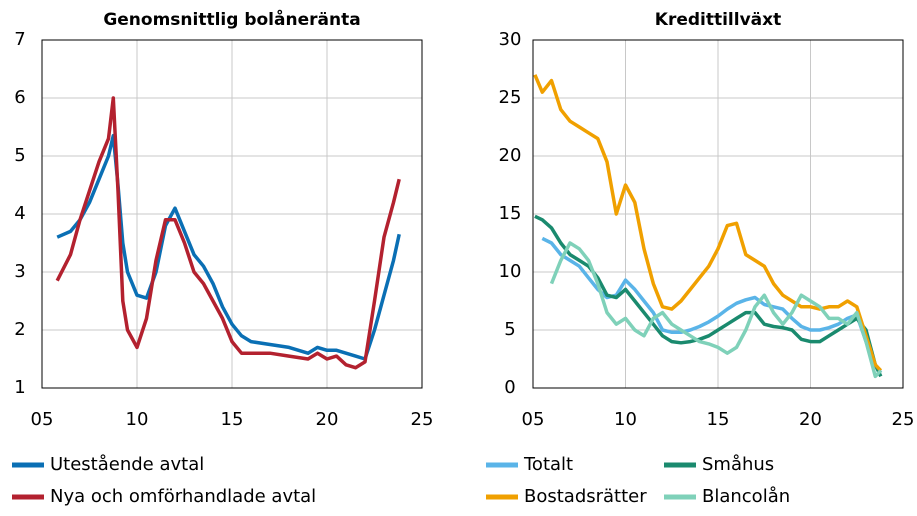  Describe the element at coordinates (509, 387) in the screenshot. I see `y-tick-label: 0` at that location.